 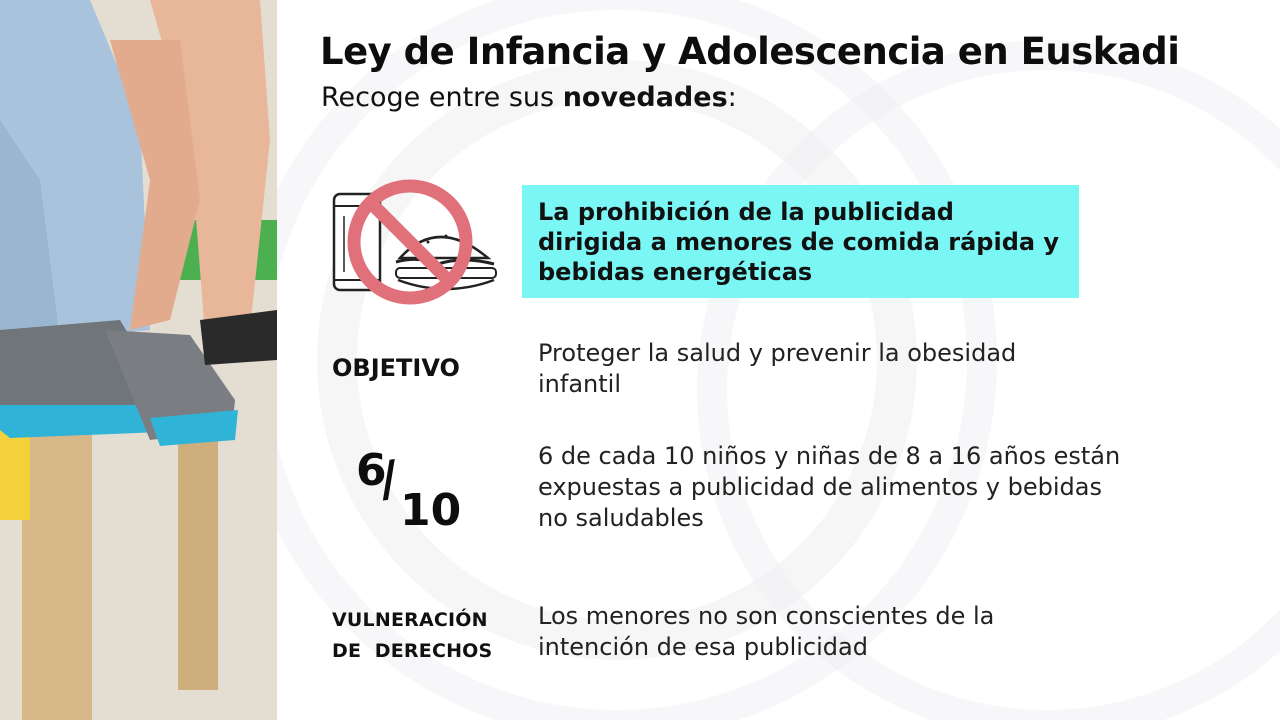 I want to click on fraction-numerator: 6, so click(x=371, y=470).